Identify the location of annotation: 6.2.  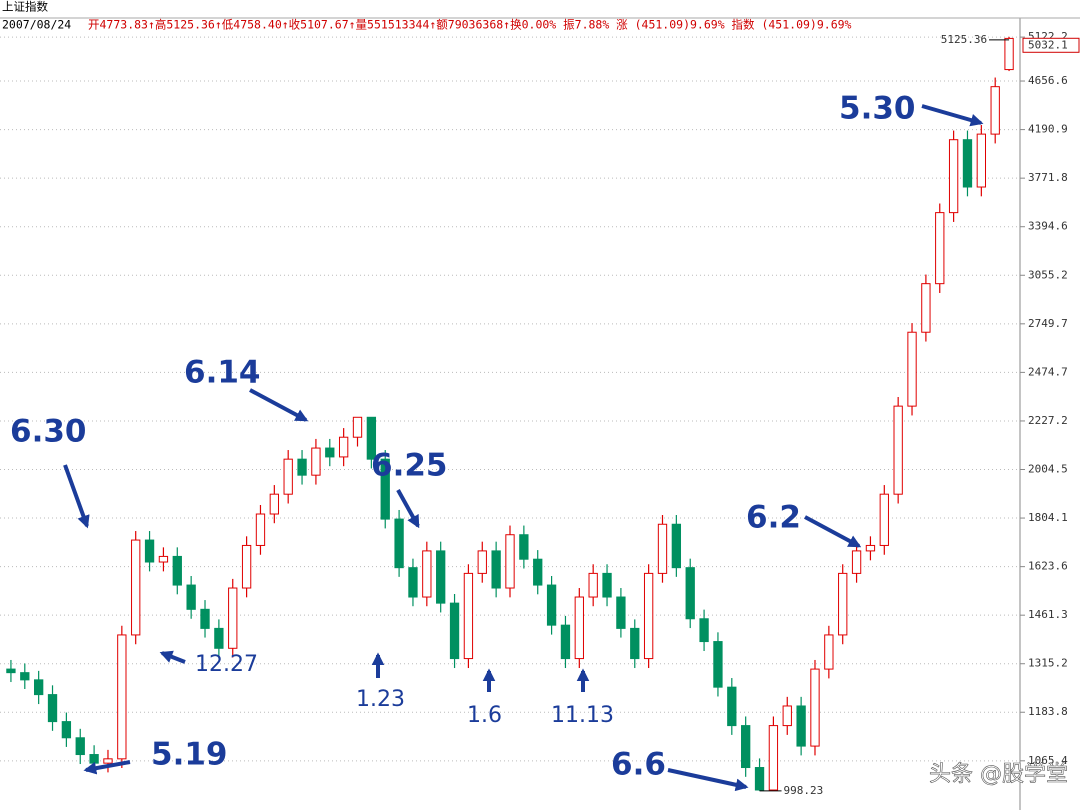
(773, 518).